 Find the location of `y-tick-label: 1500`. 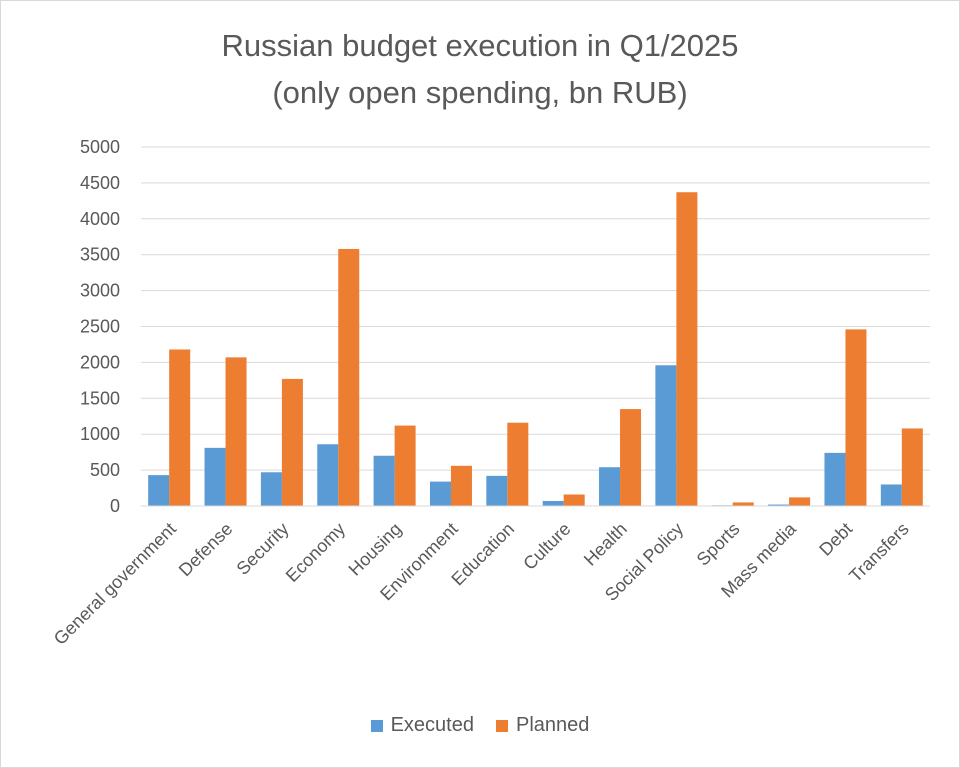

y-tick-label: 1500 is located at coordinates (100, 398).